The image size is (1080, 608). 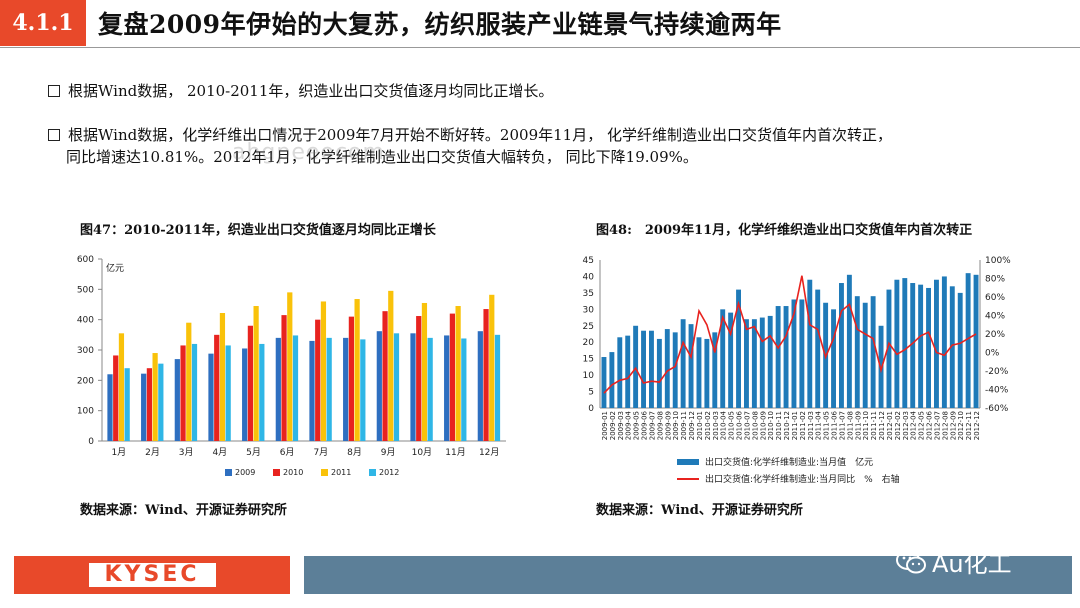 What do you see at coordinates (790, 334) in the screenshot?
I see `line-yoy-growth` at bounding box center [790, 334].